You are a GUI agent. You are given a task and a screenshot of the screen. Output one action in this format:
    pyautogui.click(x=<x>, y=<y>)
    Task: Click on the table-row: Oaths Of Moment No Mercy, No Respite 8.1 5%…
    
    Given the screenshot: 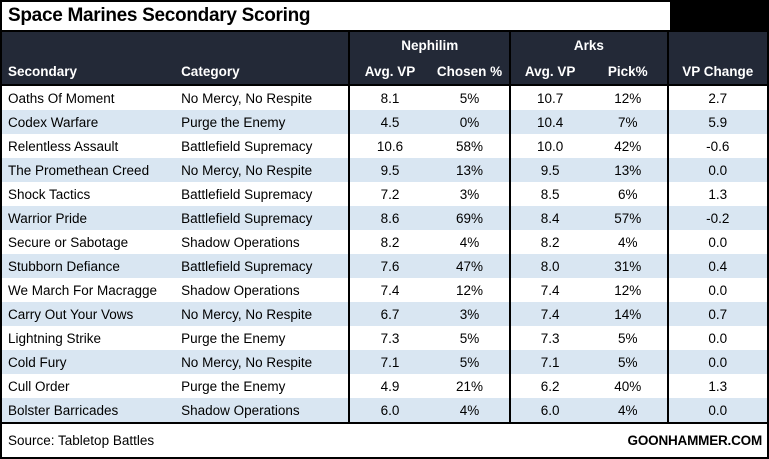 What is the action you would take?
    pyautogui.click(x=384, y=98)
    